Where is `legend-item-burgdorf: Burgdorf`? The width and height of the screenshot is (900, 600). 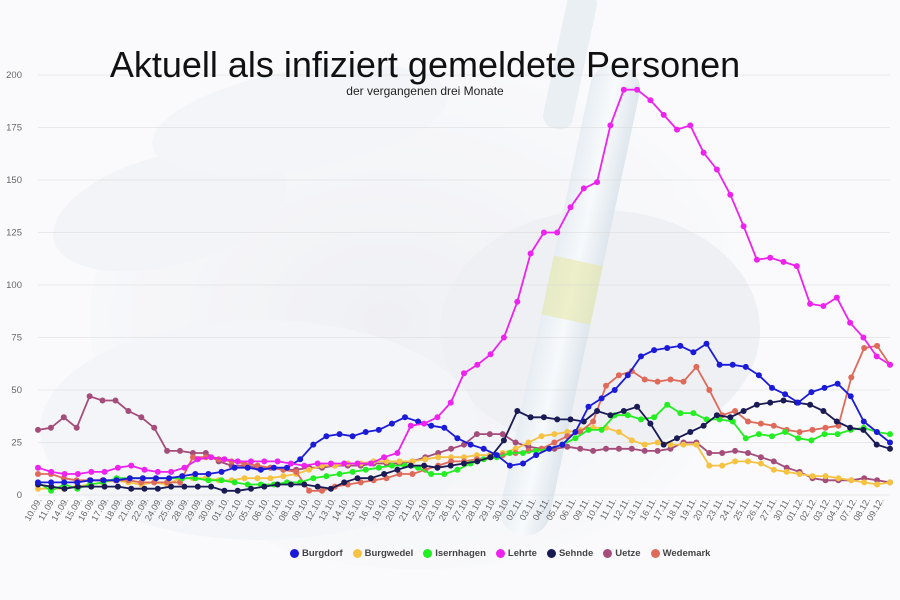
legend-item-burgdorf: Burgdorf is located at coordinates (316, 553).